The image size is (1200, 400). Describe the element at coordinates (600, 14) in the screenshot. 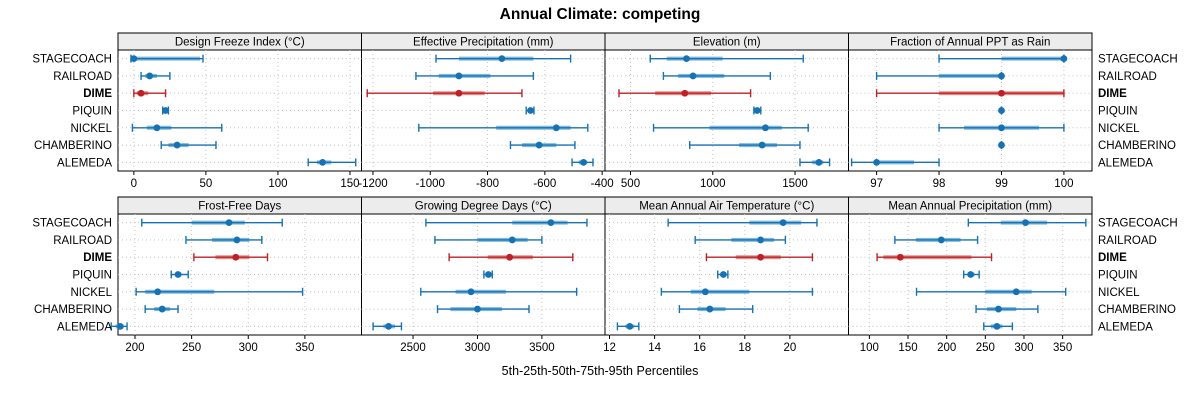

I see `chart-title: Annual Climate: competing` at that location.